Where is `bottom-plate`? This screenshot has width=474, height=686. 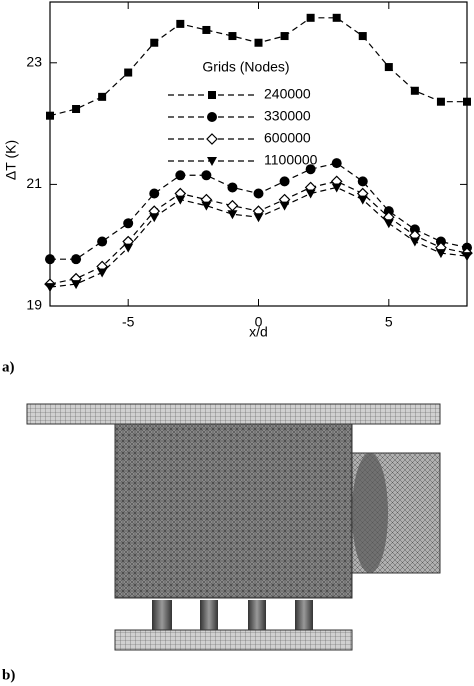
bottom-plate is located at coordinates (233, 640).